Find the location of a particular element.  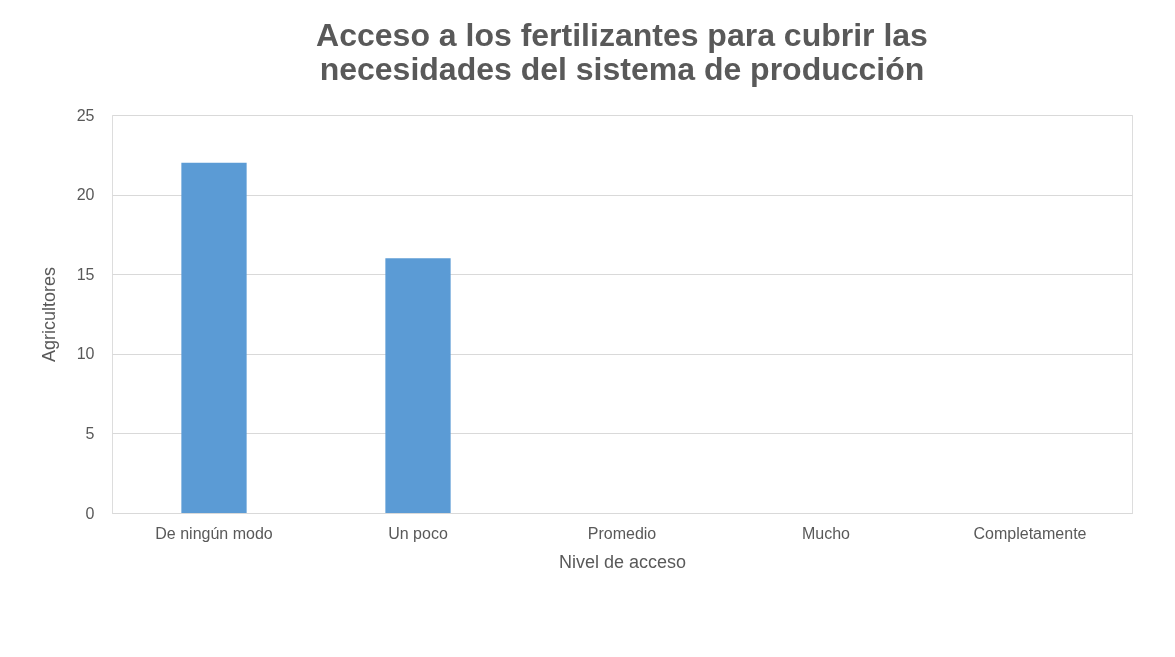

y-tick-label: 0 is located at coordinates (90, 513).